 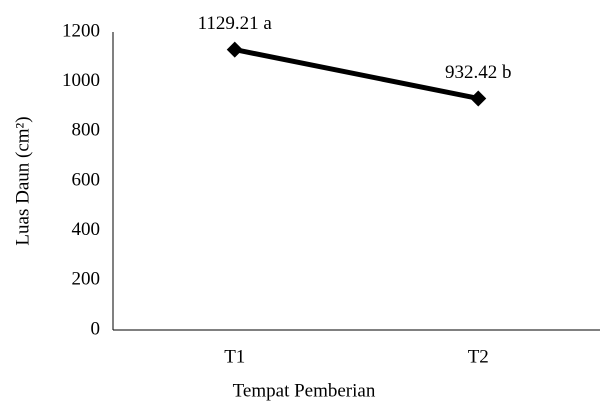 I want to click on y-tick-label: 1200, so click(x=81, y=30).